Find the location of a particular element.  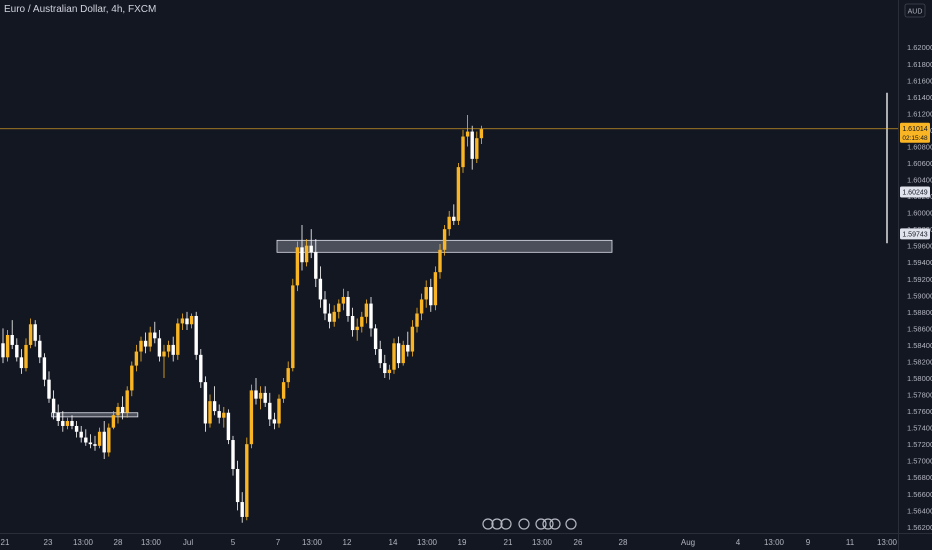

price-tick-19: 1.58200 is located at coordinates (919, 361).